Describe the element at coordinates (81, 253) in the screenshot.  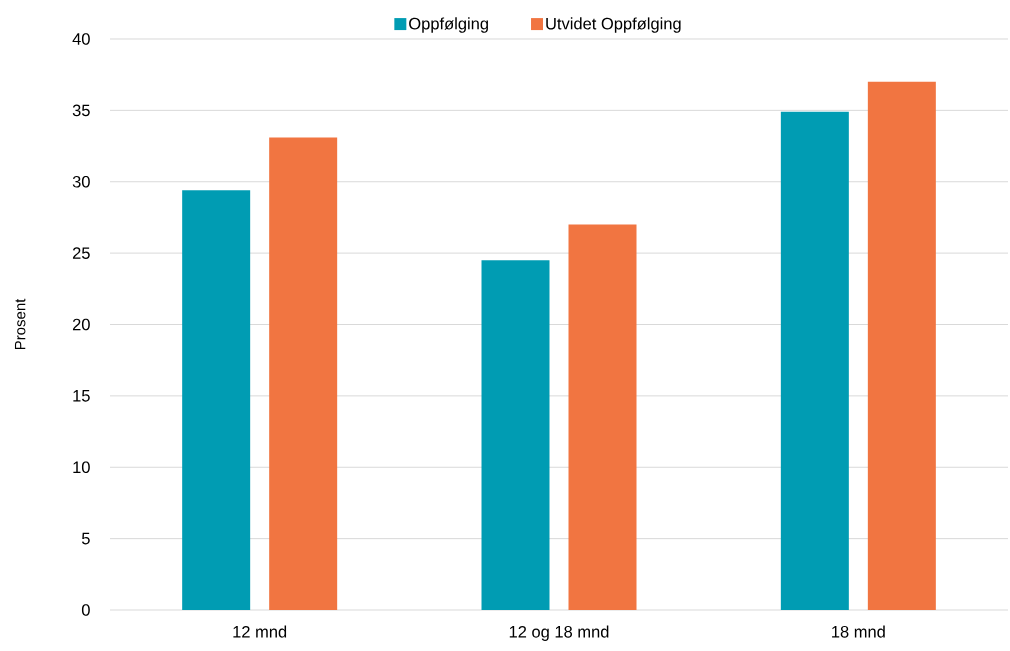
I see `y-tick-label: 25` at that location.